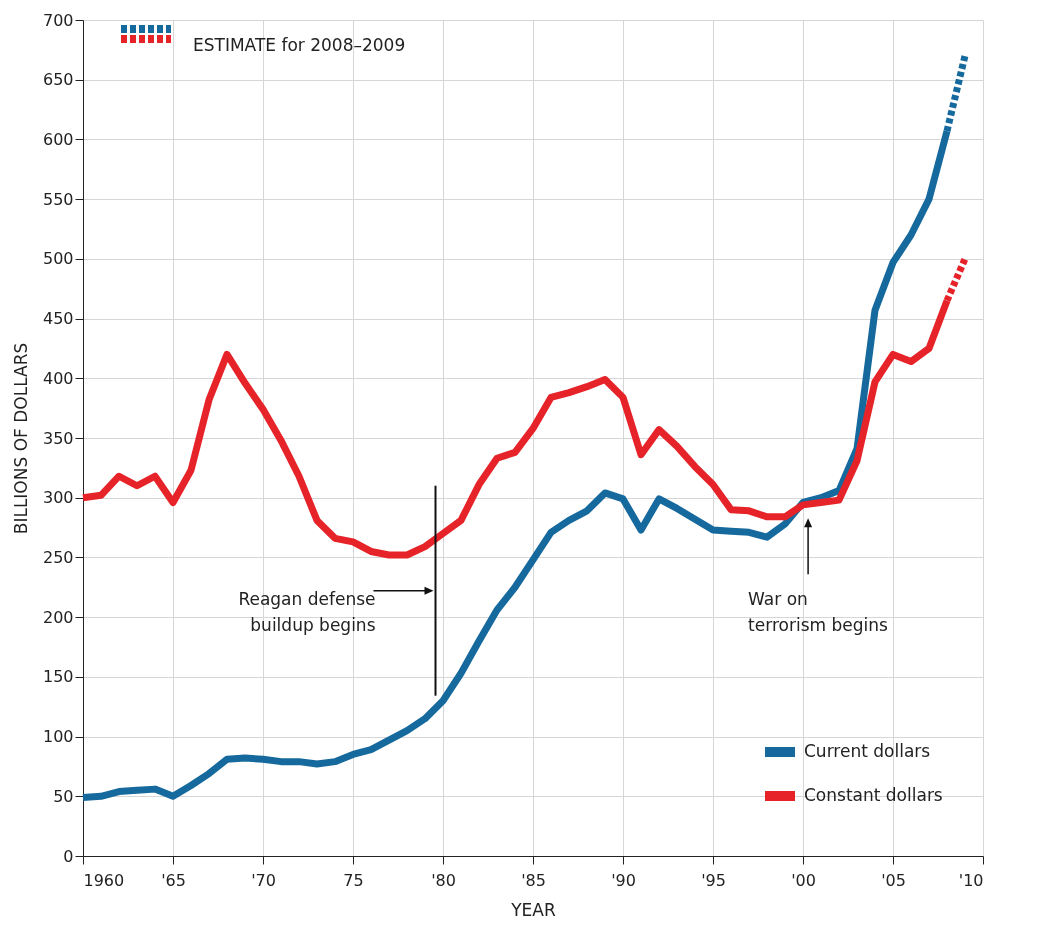 The image size is (1042, 950). I want to click on x-tick-label: 1960, so click(104, 880).